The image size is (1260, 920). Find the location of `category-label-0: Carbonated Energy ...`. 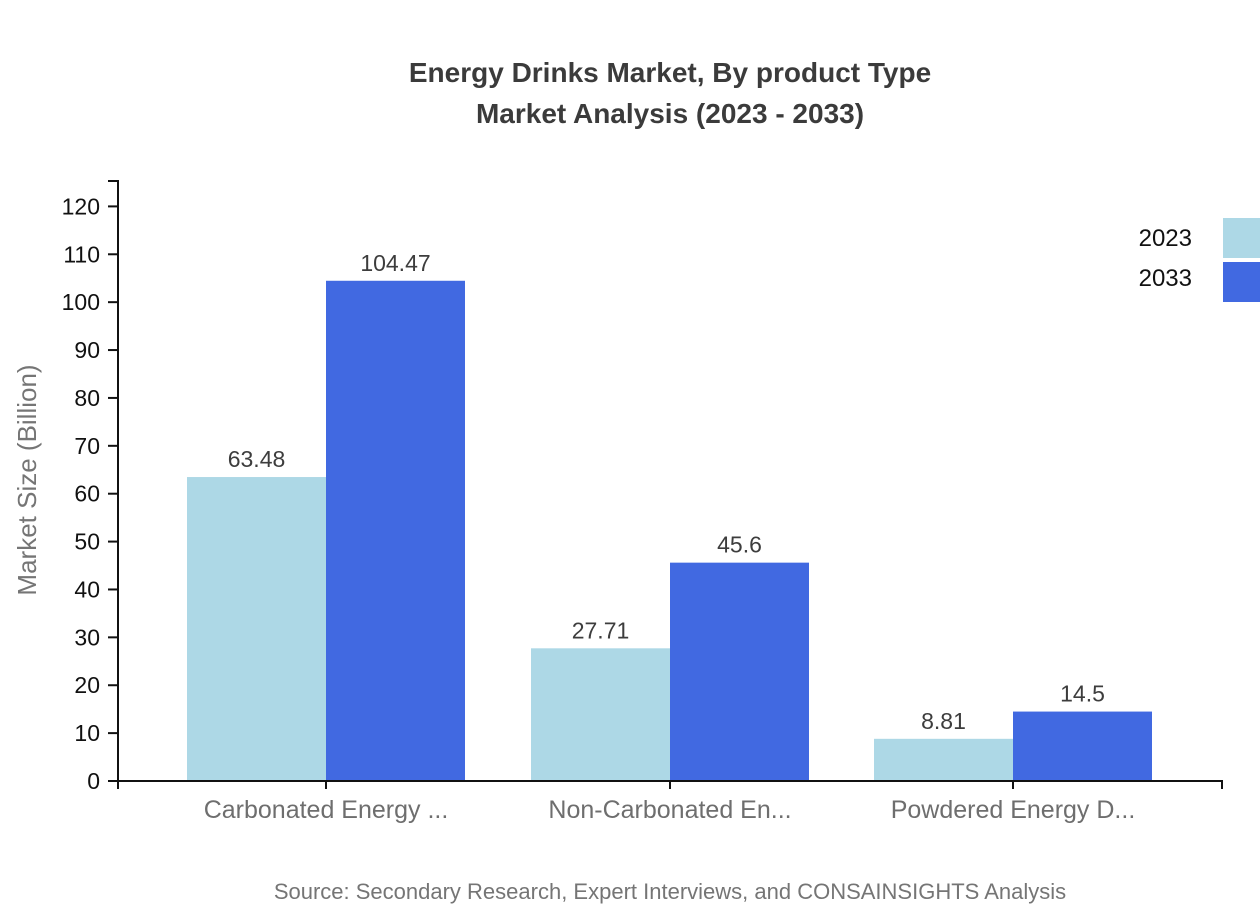

category-label-0: Carbonated Energy ... is located at coordinates (326, 810).